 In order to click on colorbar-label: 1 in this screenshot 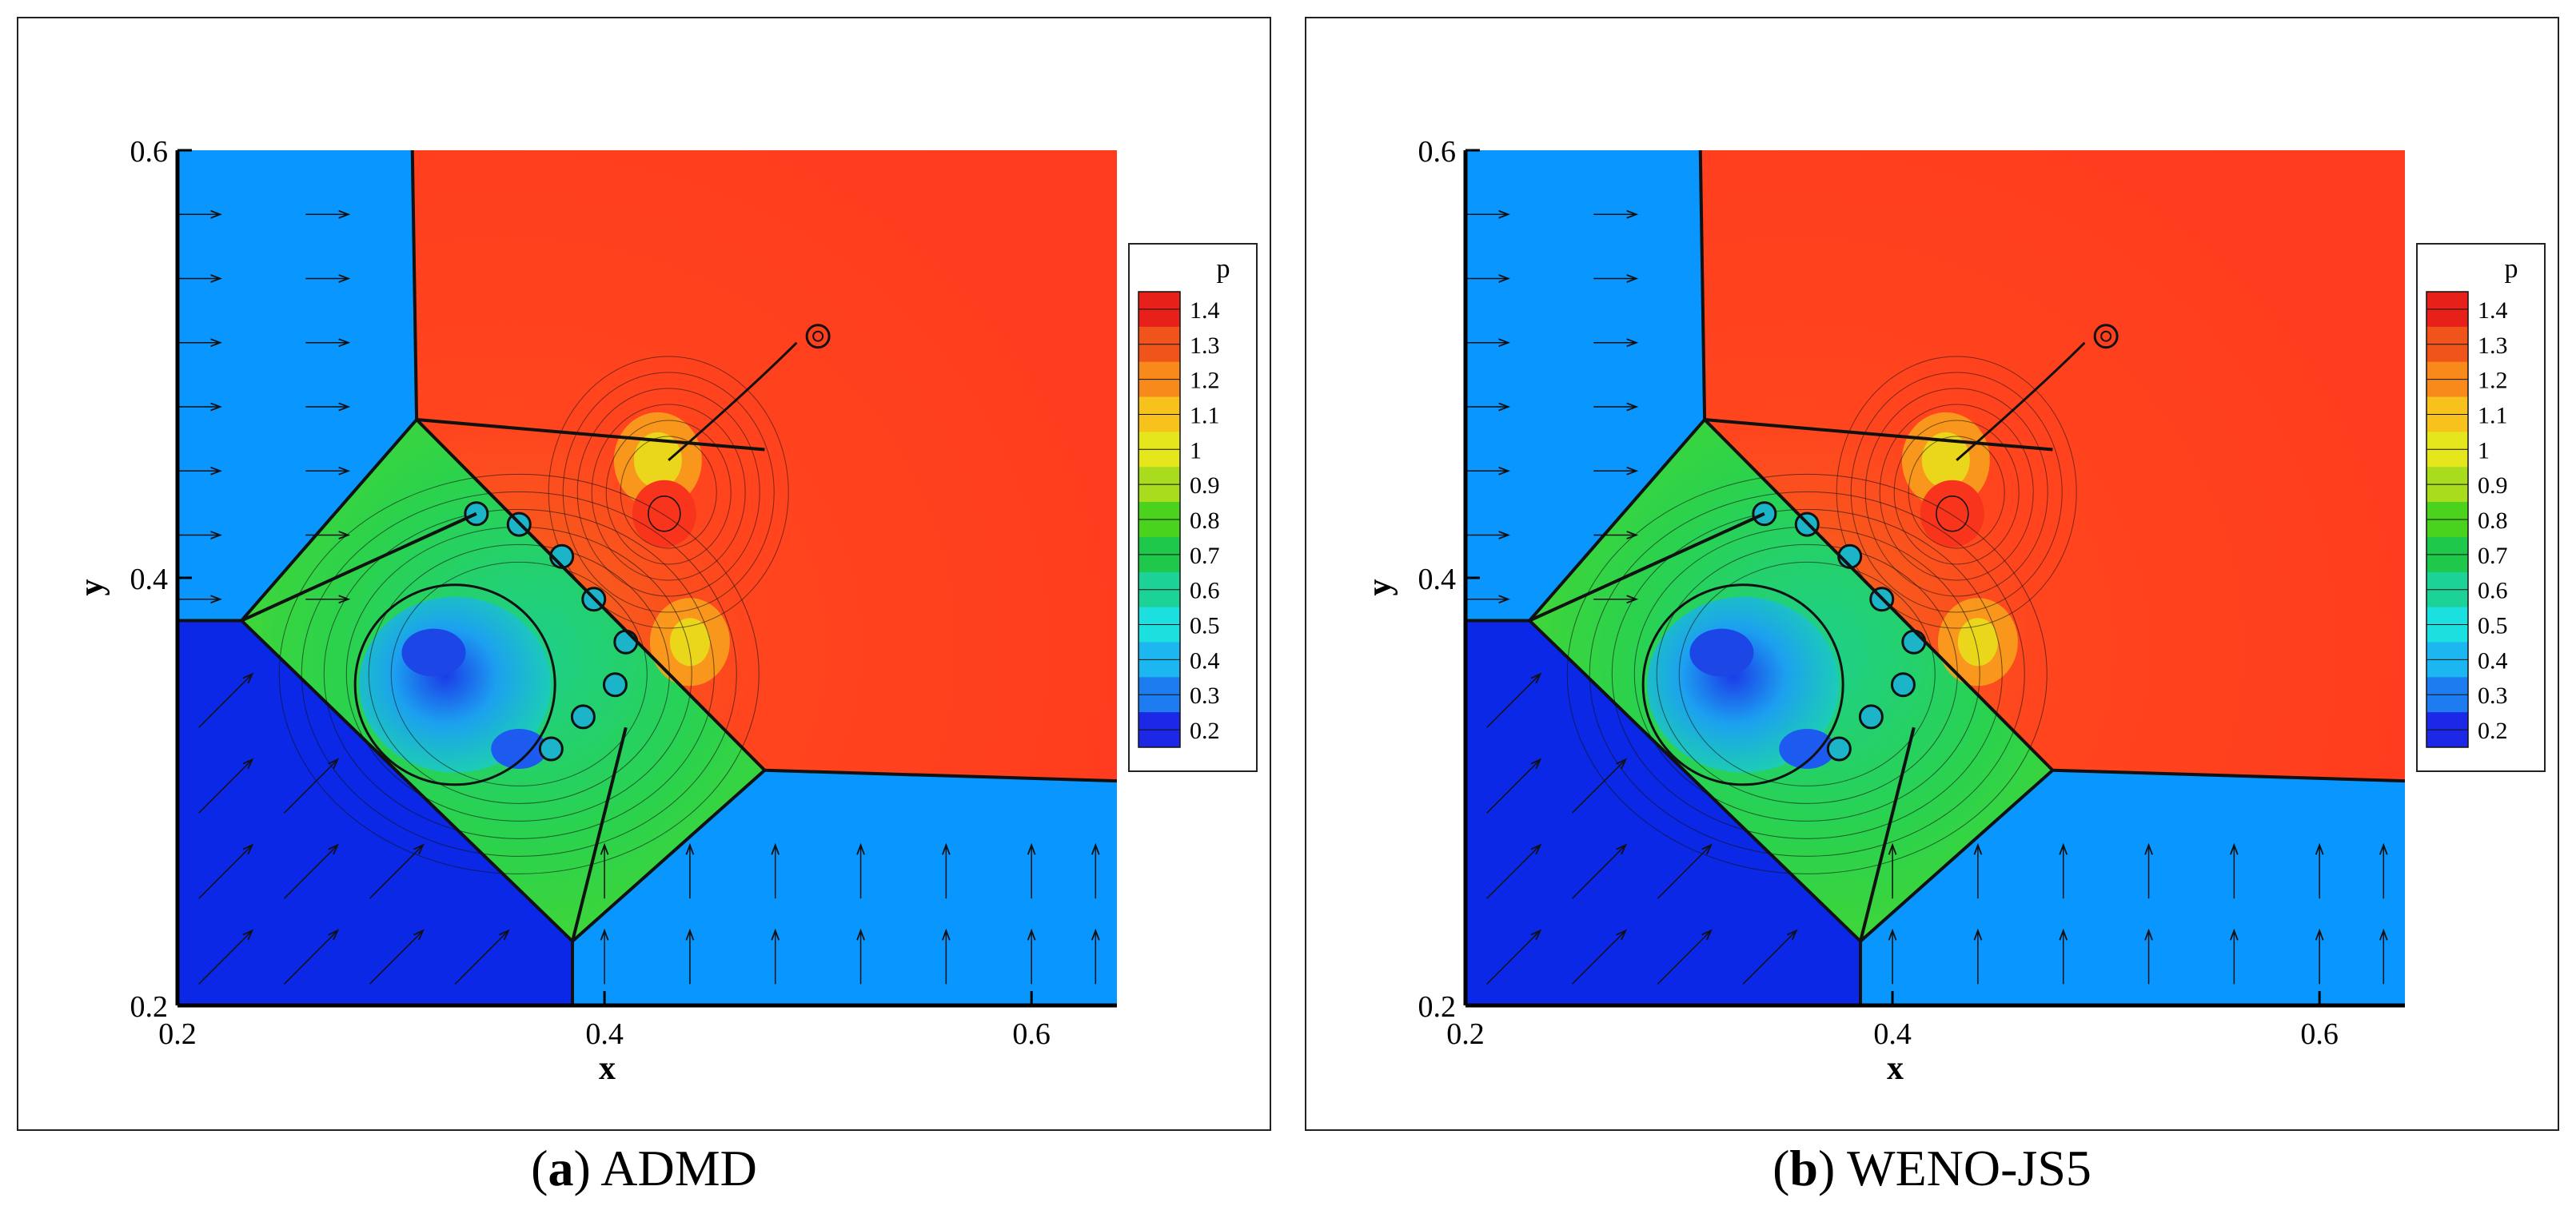, I will do `click(1196, 450)`.